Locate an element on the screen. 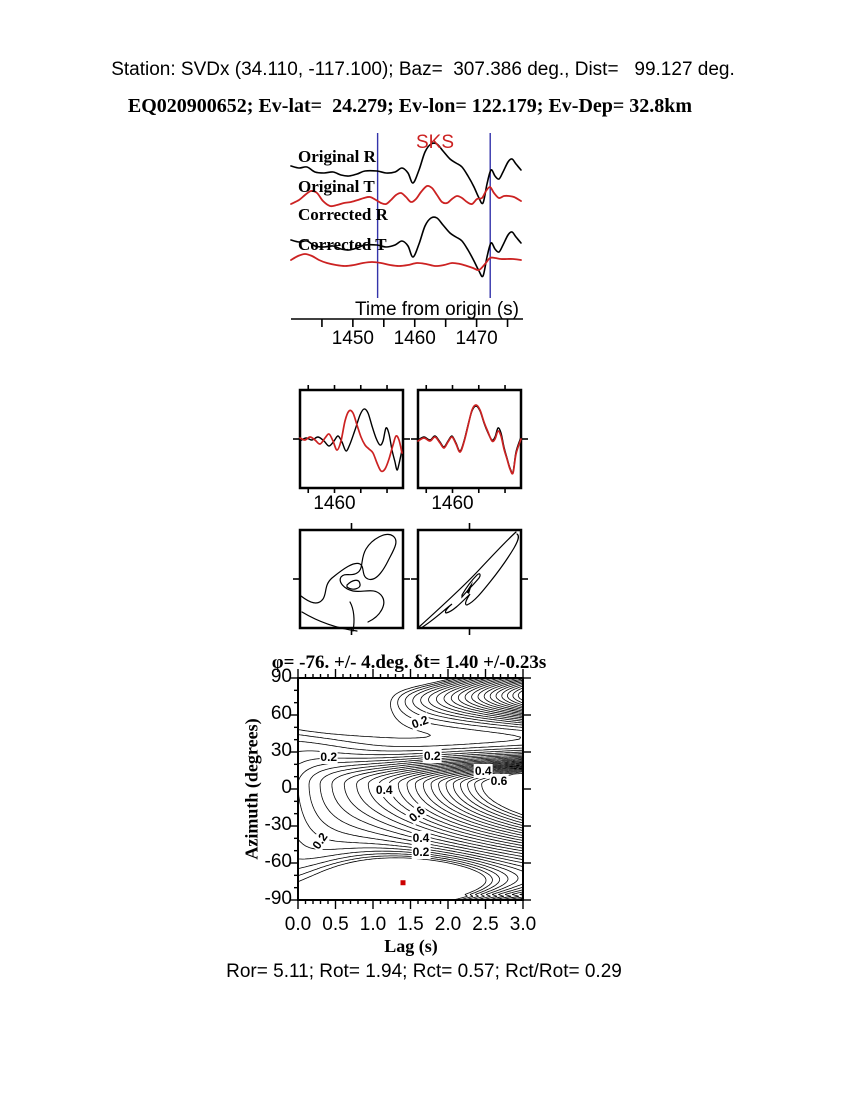  time-tick-label: 1460 is located at coordinates (414, 338).